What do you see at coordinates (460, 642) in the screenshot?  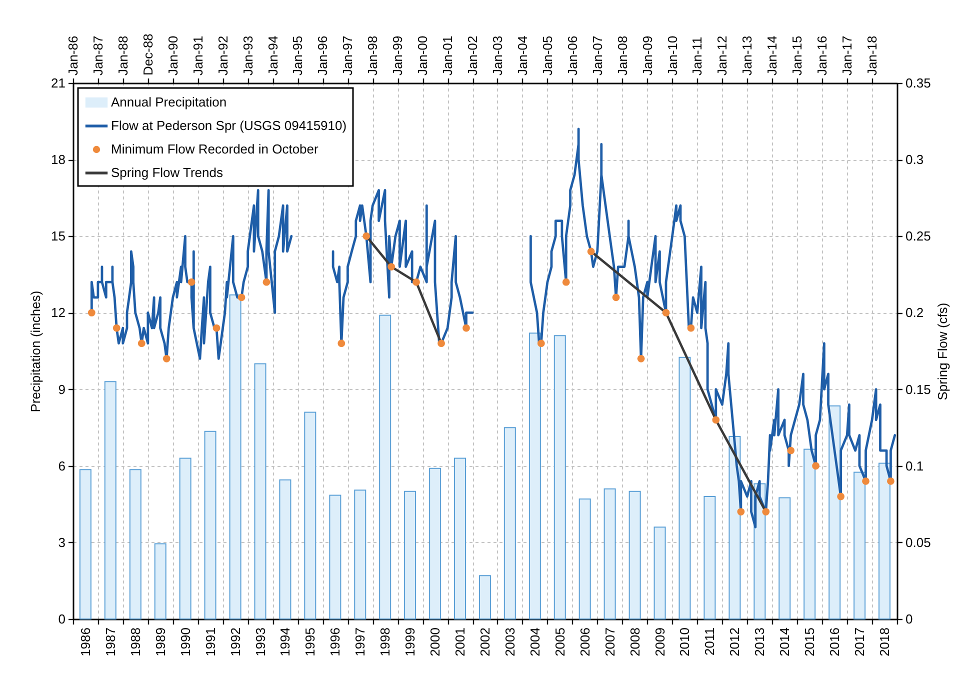 I see `x-tick-label: 2001` at bounding box center [460, 642].